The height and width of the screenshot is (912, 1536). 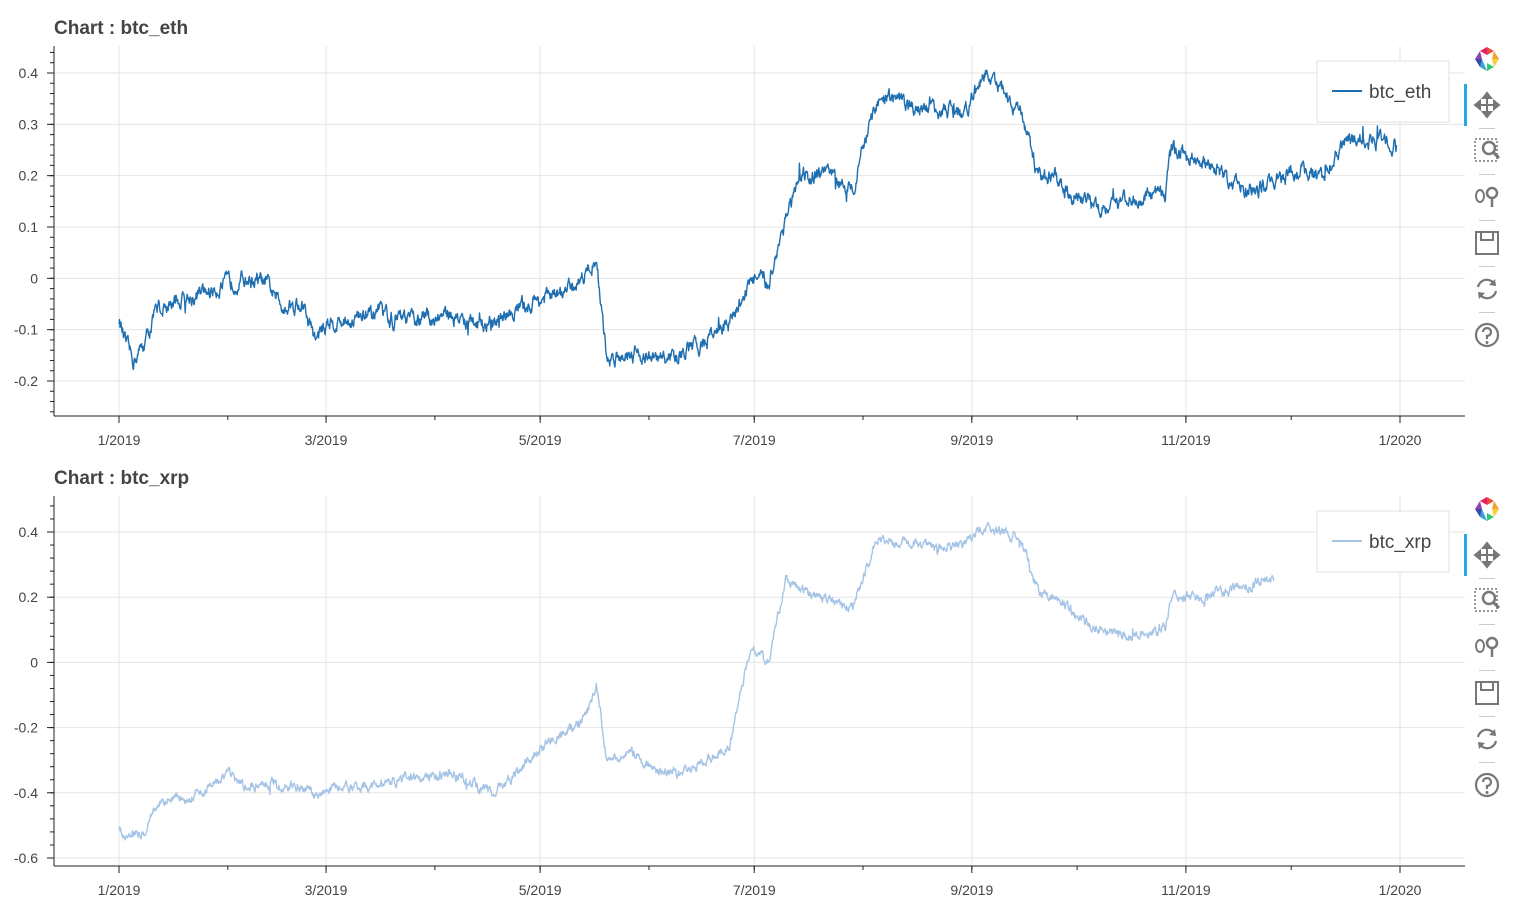 What do you see at coordinates (26, 330) in the screenshot?
I see `y-tick-label: -0.1` at bounding box center [26, 330].